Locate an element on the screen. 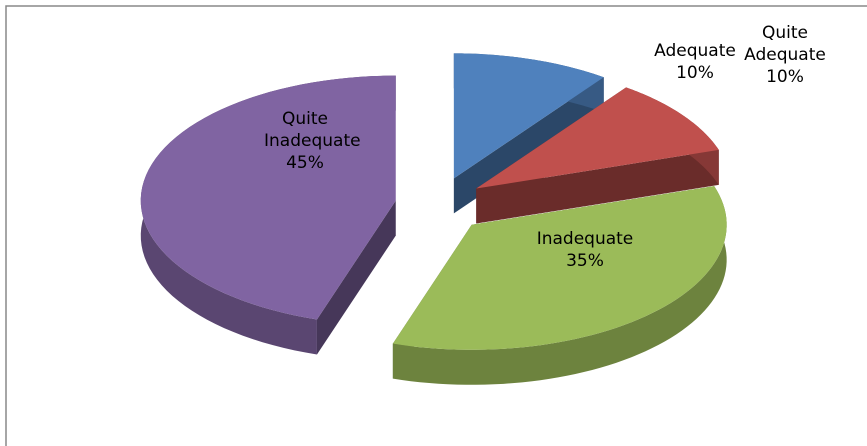 This screenshot has width=867, height=446. value-label: 35% is located at coordinates (585, 261).